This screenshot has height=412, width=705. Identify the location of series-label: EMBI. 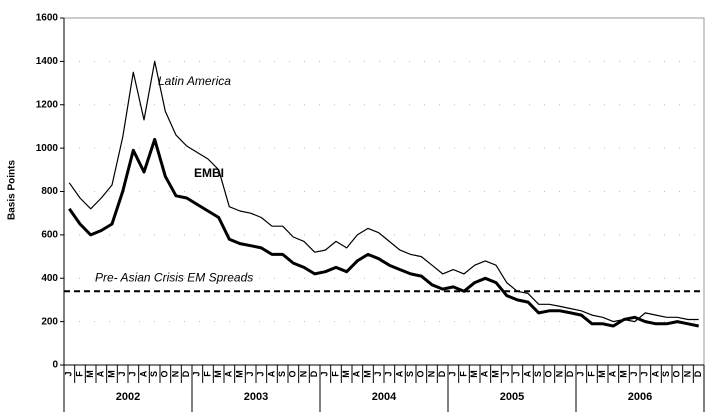
(209, 173).